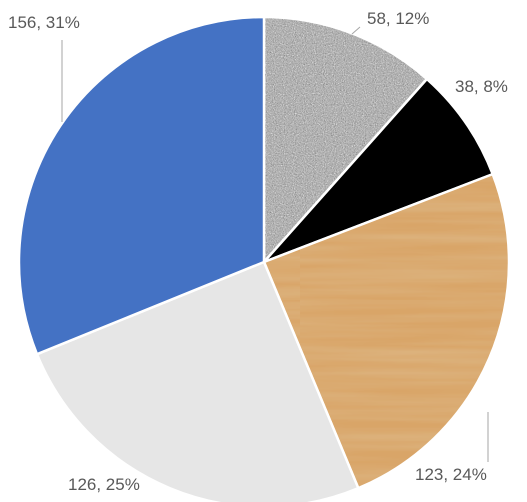  What do you see at coordinates (44, 22) in the screenshot?
I see `data-label-5: 156, 31%` at bounding box center [44, 22].